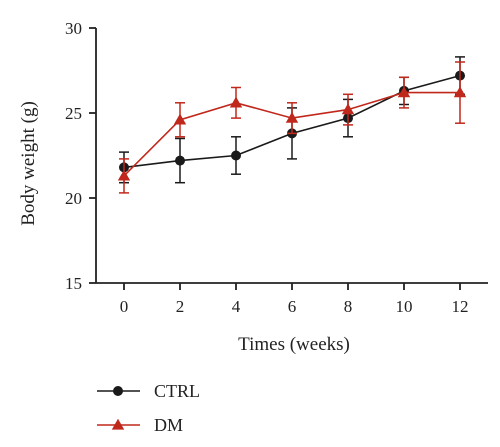 The image size is (500, 447). Describe the element at coordinates (460, 306) in the screenshot. I see `x-tick-label: 12` at that location.